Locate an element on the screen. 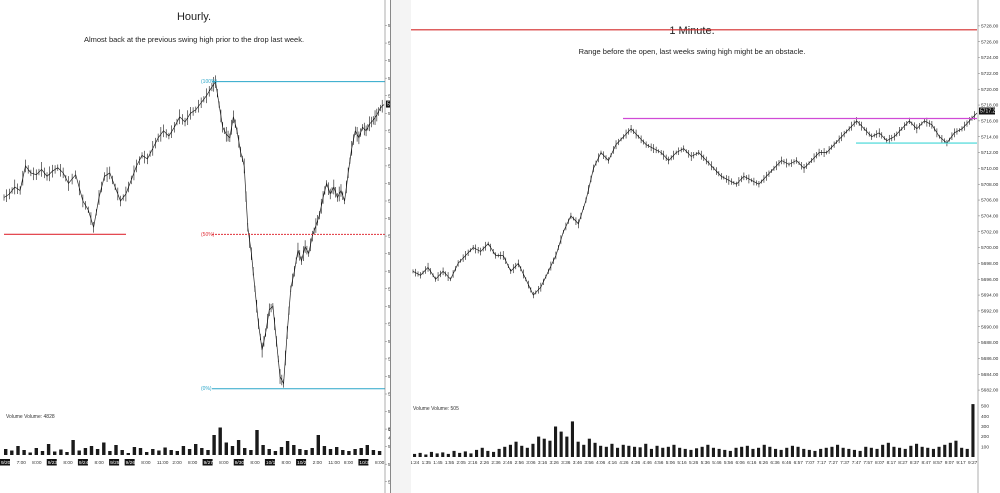  y-tick-label: 5688.00 is located at coordinates (990, 343).